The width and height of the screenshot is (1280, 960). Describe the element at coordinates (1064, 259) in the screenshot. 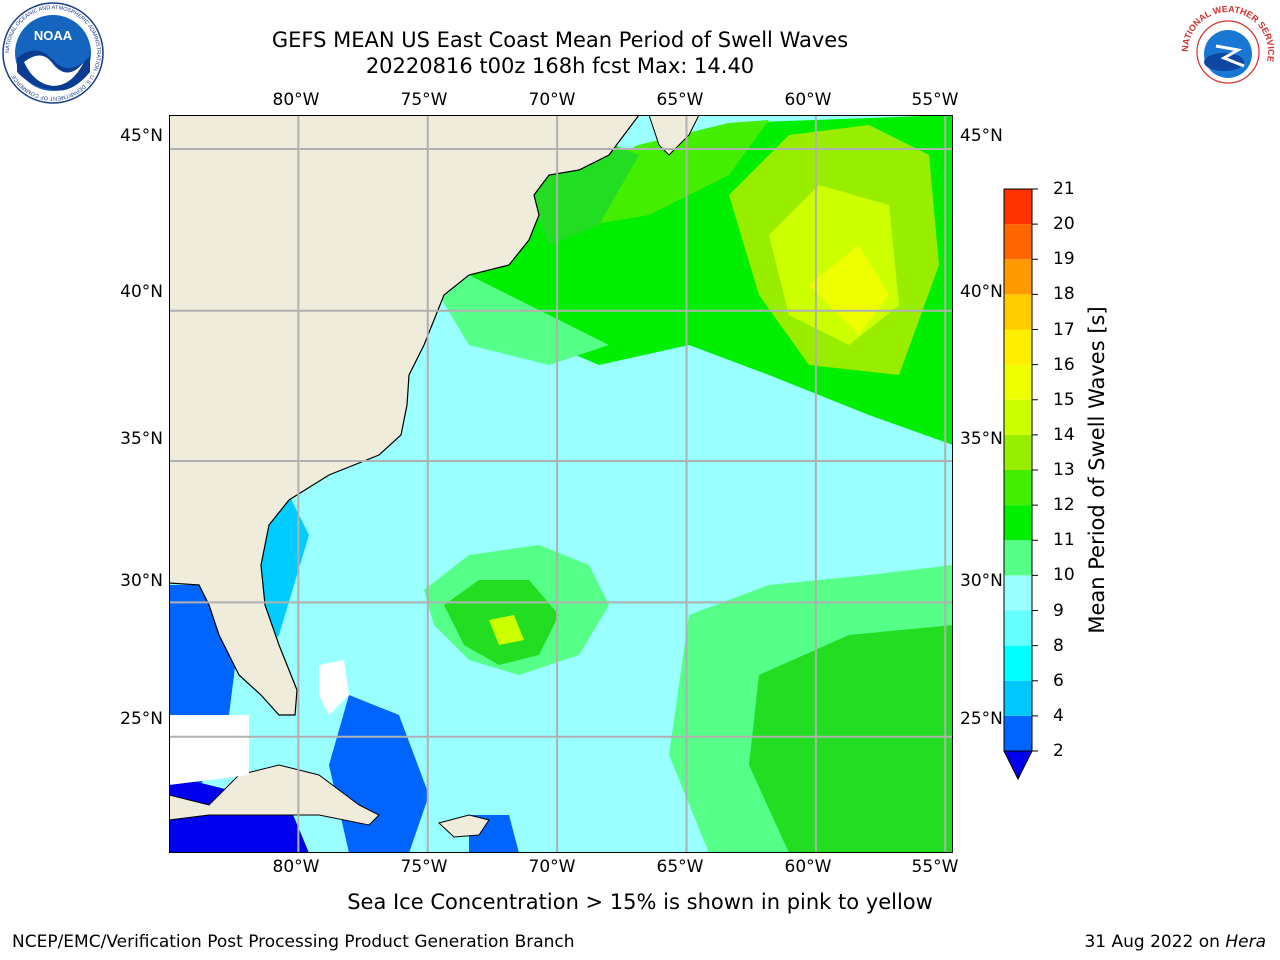

I see `colorbar-tick-label: 19` at that location.